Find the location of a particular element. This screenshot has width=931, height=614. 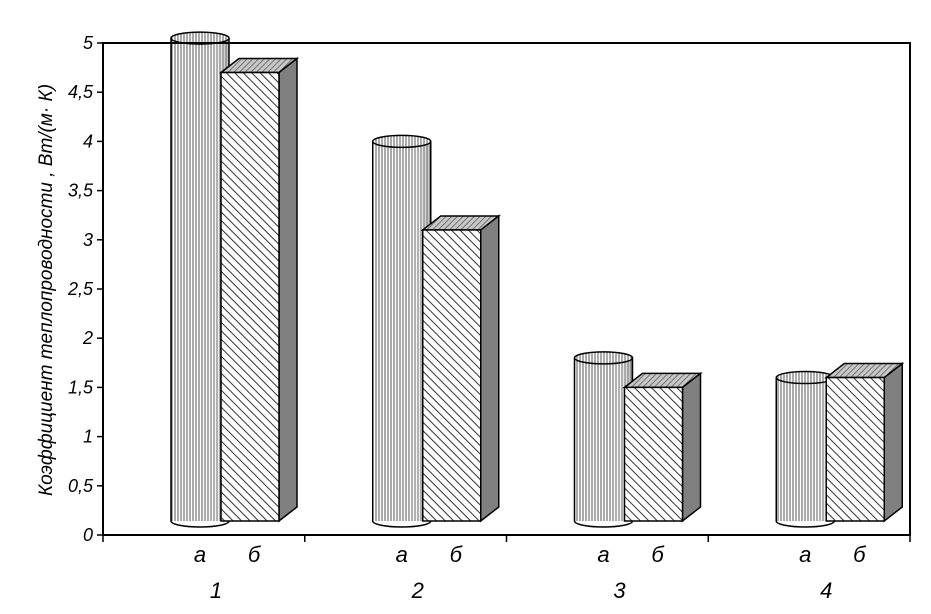

bar-cylinder-1-a is located at coordinates (200, 279).